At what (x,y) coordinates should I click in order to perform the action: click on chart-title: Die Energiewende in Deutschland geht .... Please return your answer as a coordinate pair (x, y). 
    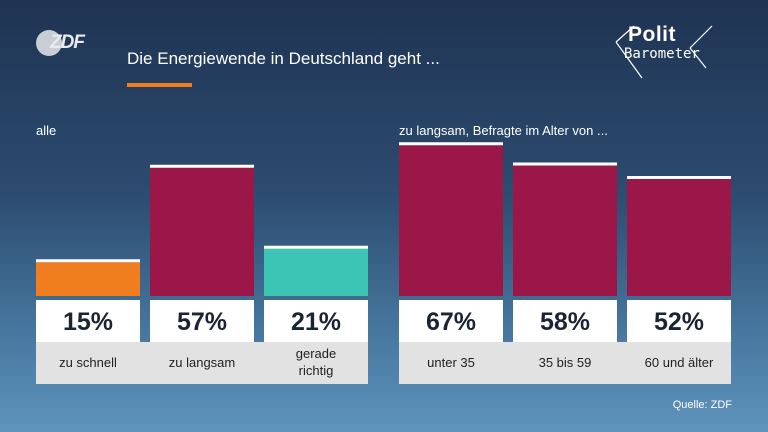
    Looking at the image, I should click on (283, 58).